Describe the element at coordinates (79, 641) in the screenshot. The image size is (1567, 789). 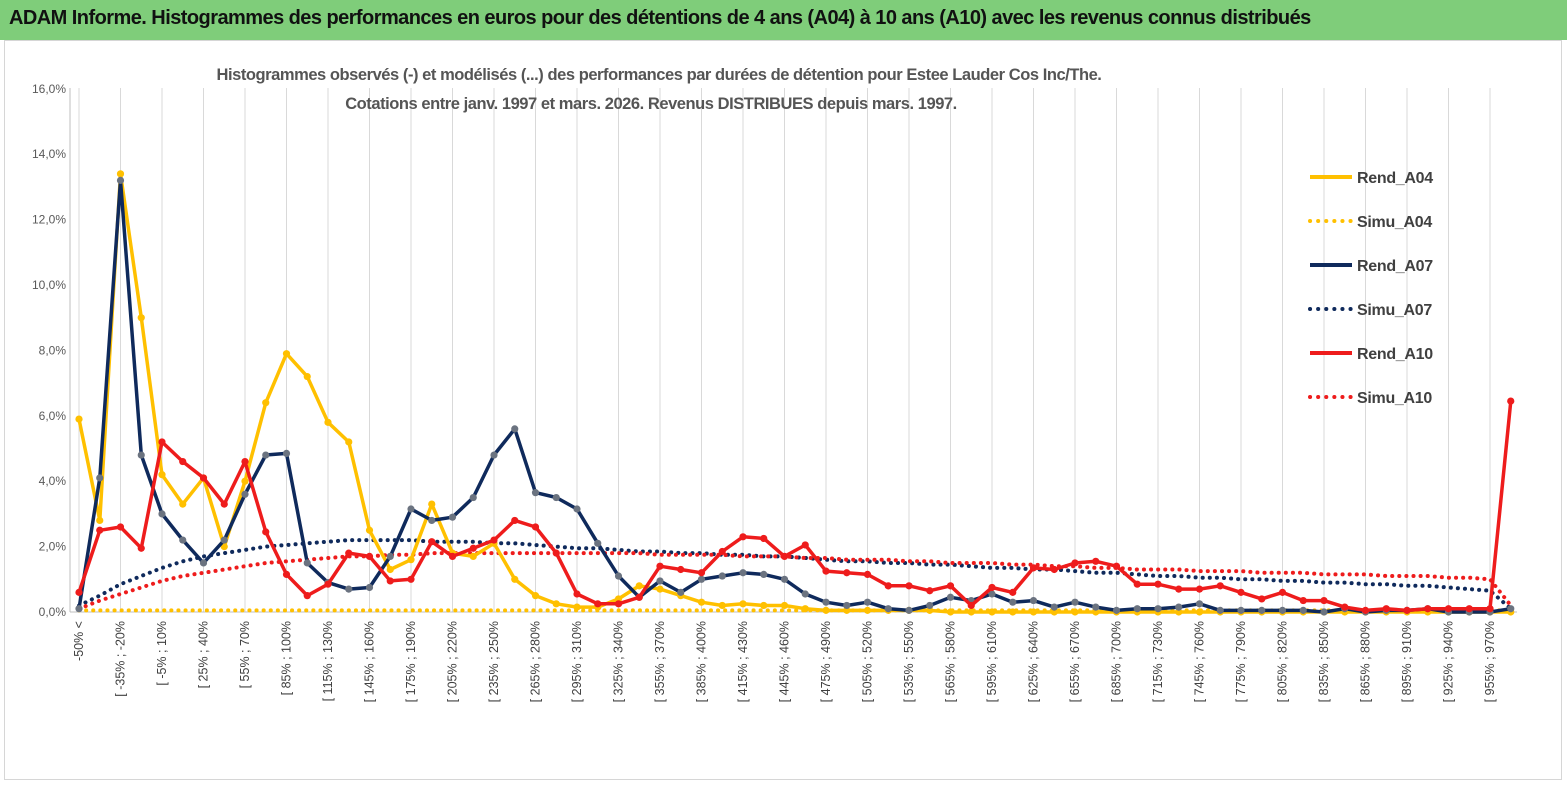
I see `x-tick-label: -50% <` at that location.